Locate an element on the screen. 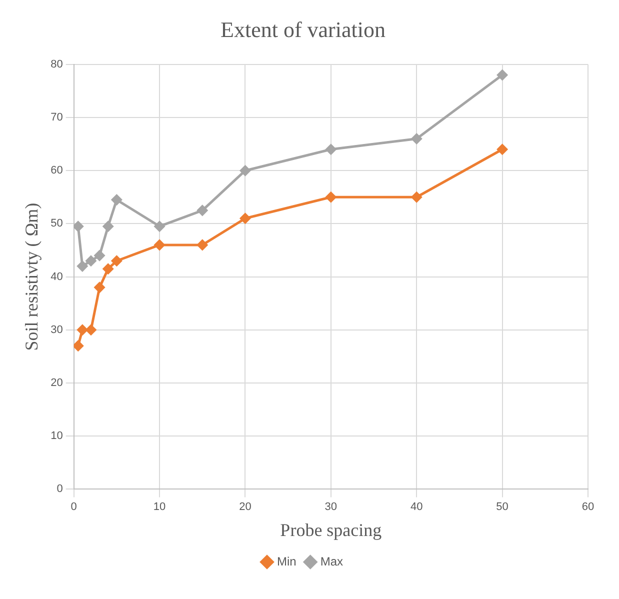  x-tick-label: 10 is located at coordinates (159, 506).